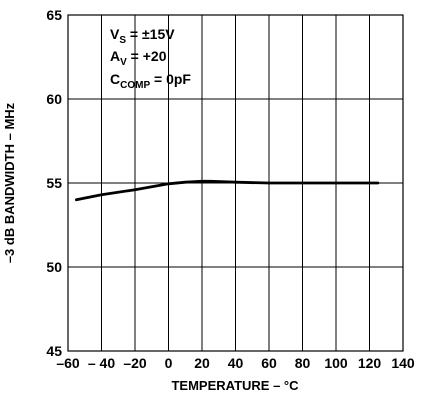  What do you see at coordinates (54, 183) in the screenshot?
I see `y-tick-label-2: 55` at bounding box center [54, 183].